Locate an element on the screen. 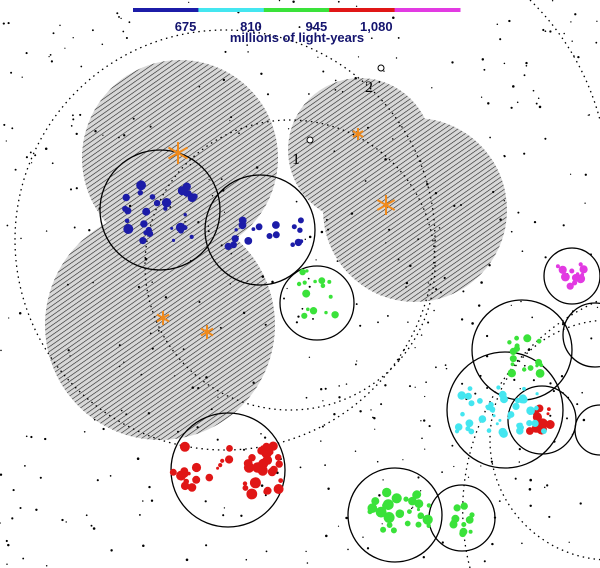  marker-ring is located at coordinates (381, 68).